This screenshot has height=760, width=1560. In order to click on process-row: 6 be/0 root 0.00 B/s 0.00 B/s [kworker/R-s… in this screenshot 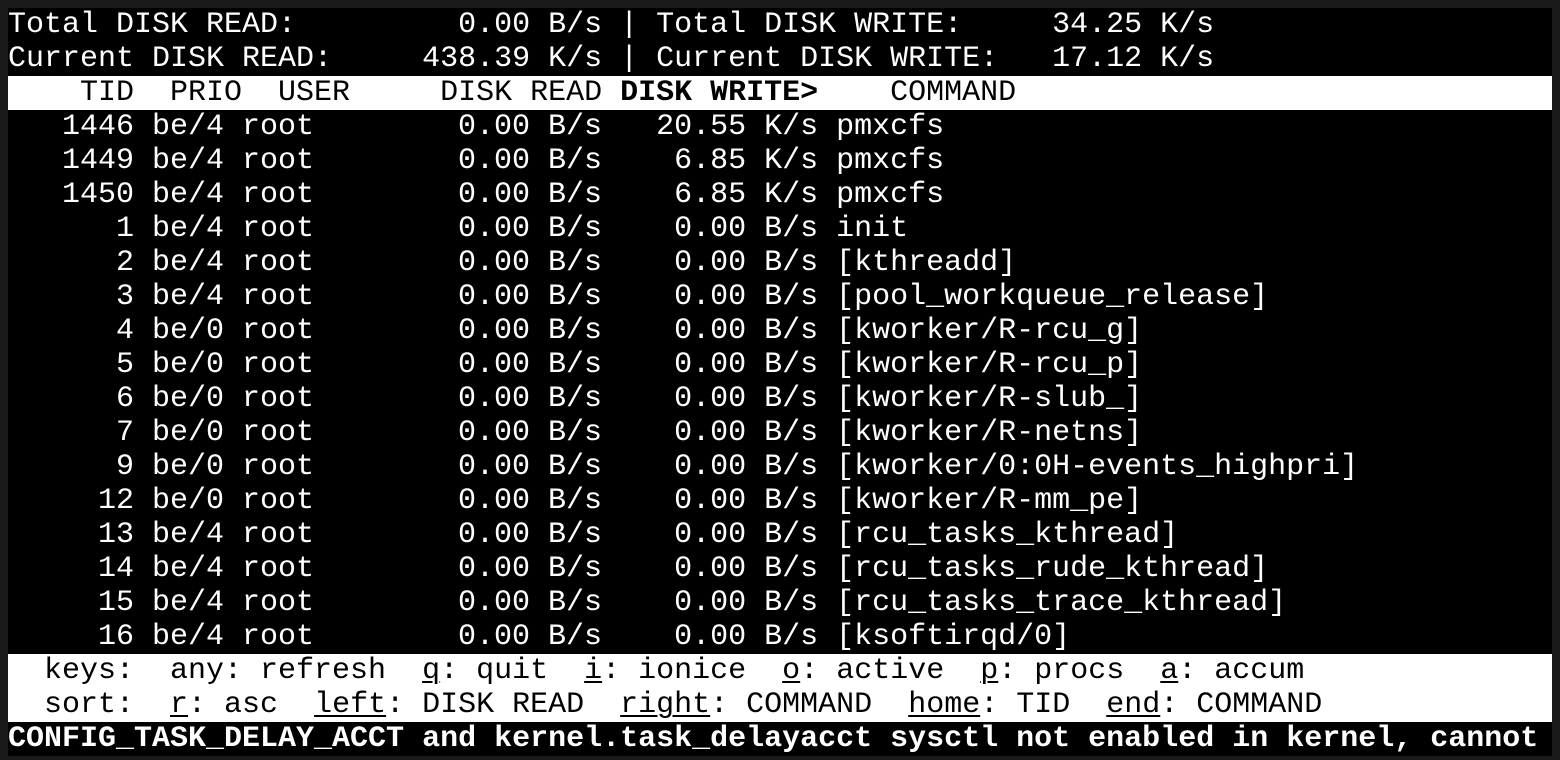, I will do `click(780, 399)`.